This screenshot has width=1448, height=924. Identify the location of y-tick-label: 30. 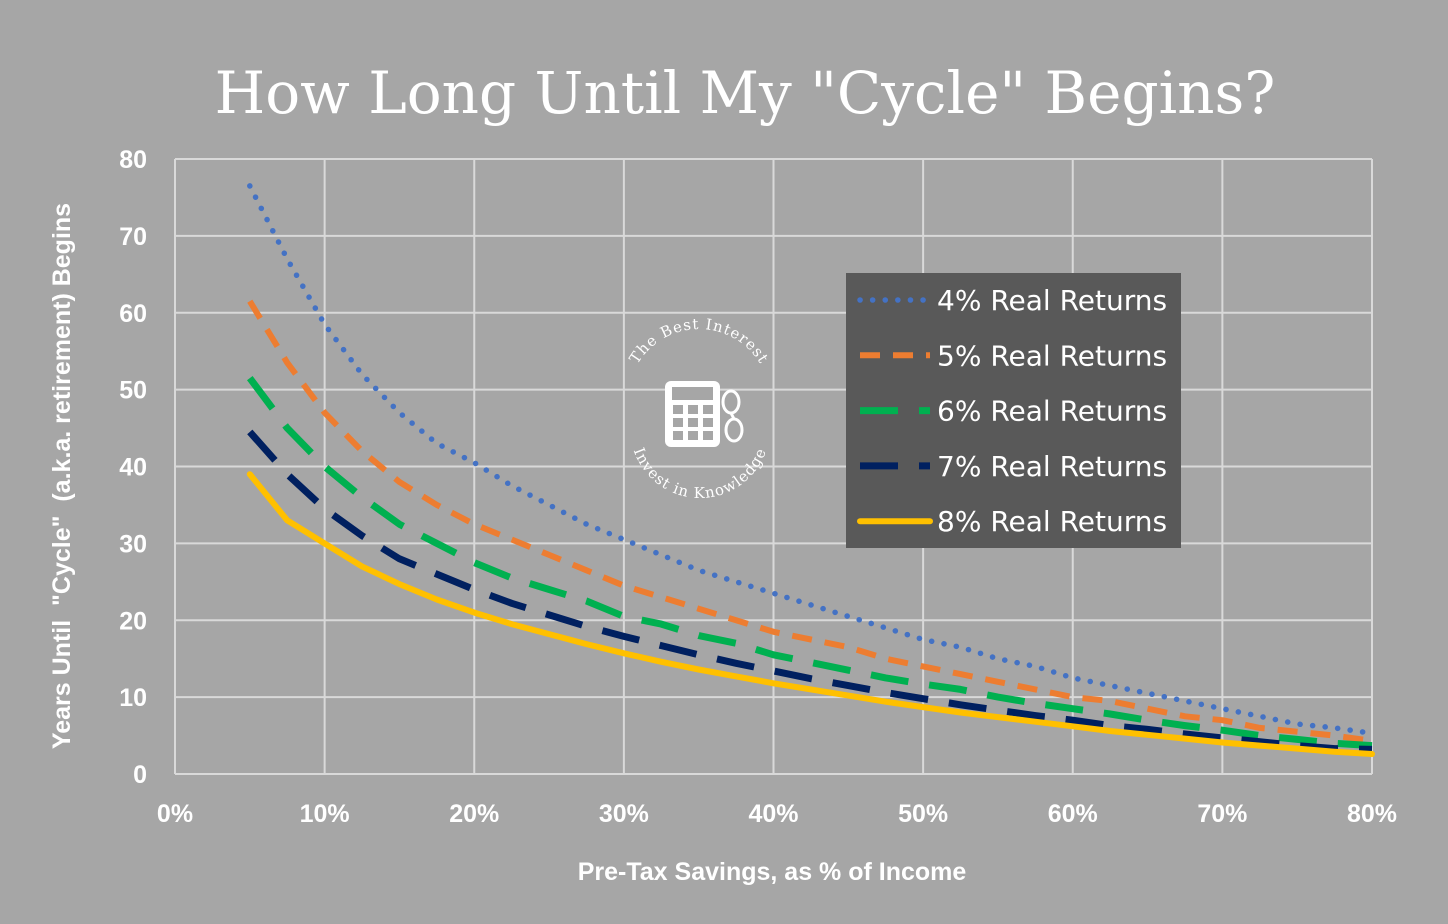
(133, 544).